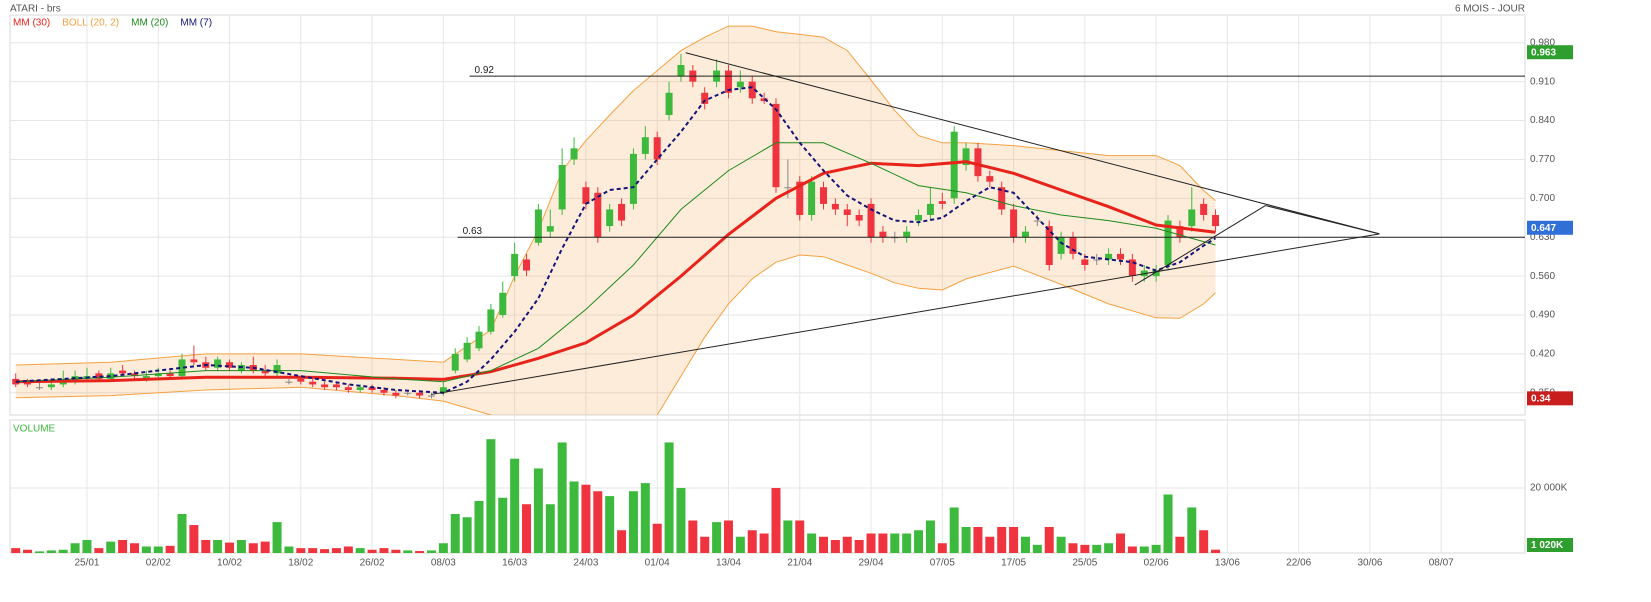 The height and width of the screenshot is (602, 1651). Describe the element at coordinates (1547, 545) in the screenshot. I see `volume-badge-label: 1 020K` at that location.